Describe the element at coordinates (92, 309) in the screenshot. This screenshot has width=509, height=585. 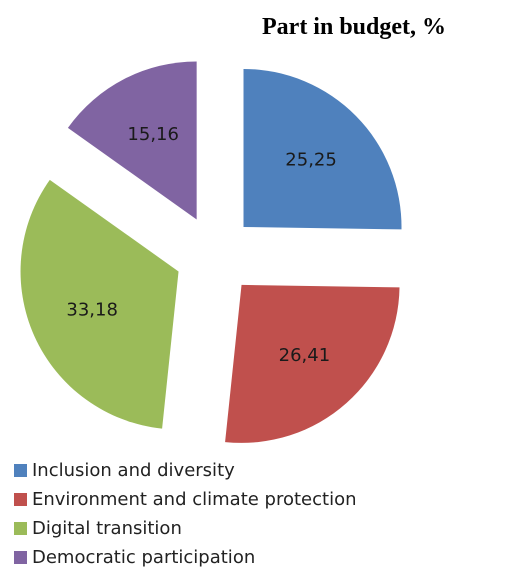
I see `slice-value-label: 33,18` at that location.